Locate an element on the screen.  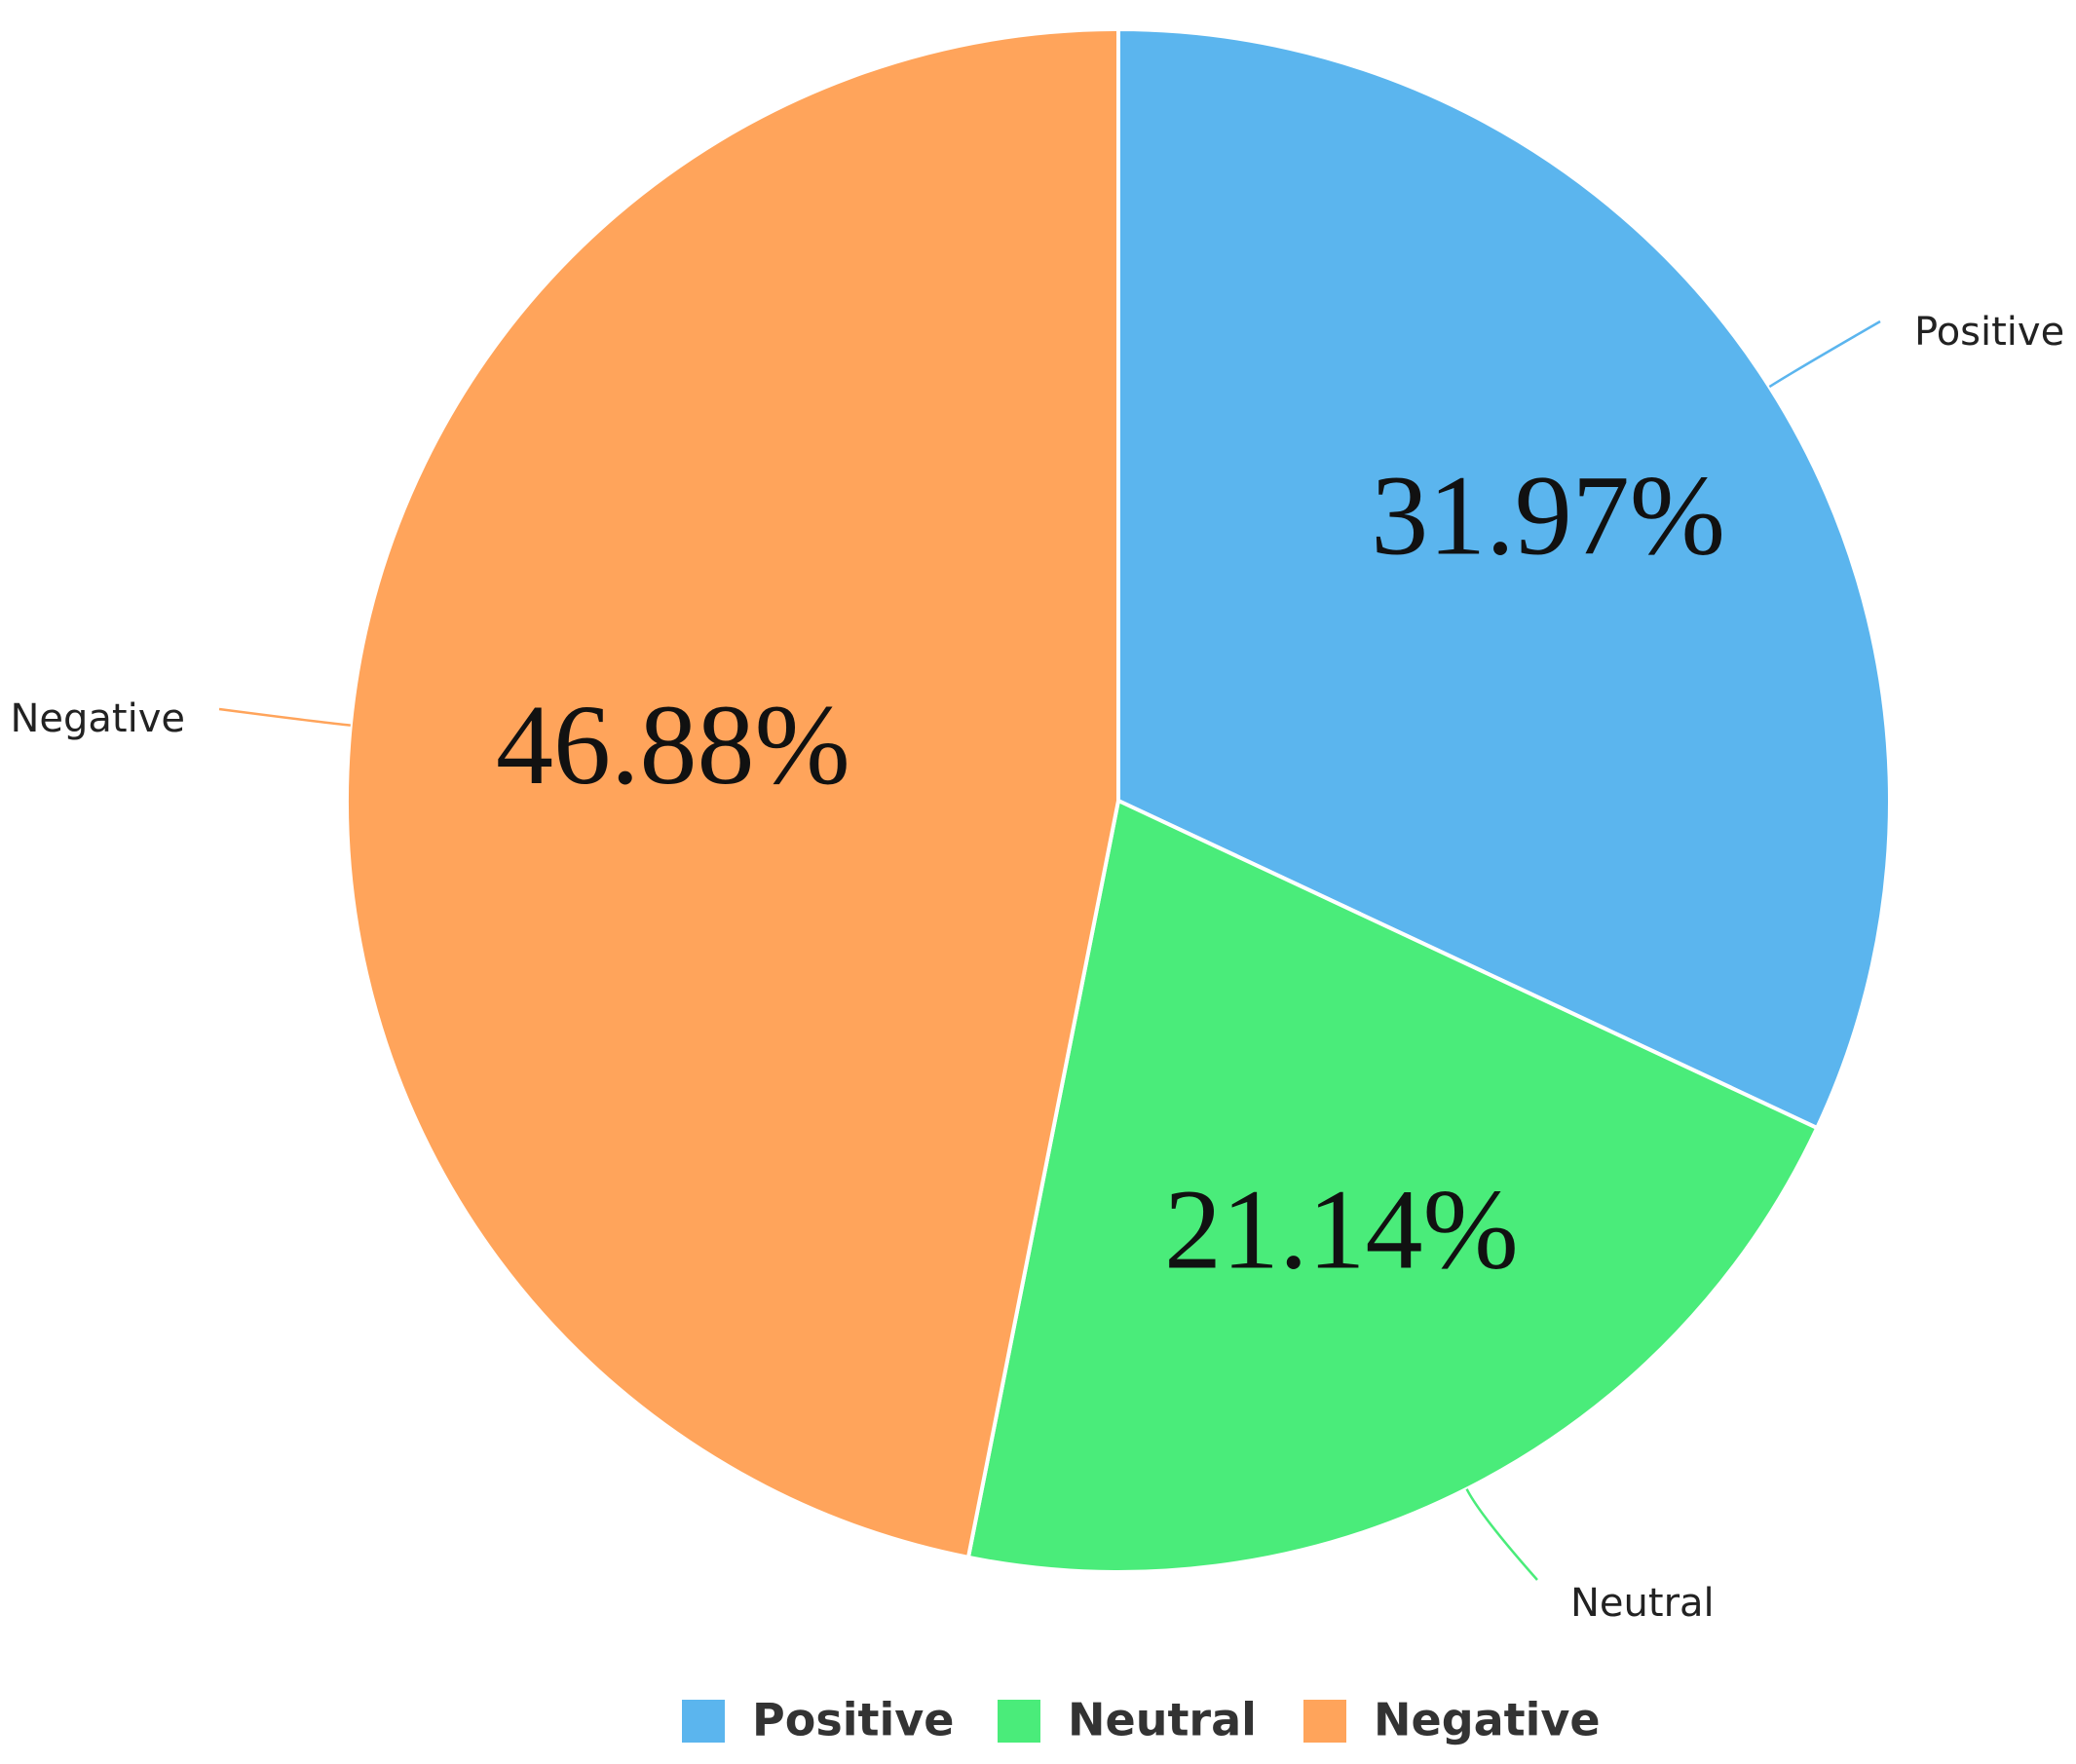
slice-name-label-negative: Negative is located at coordinates (97, 718).